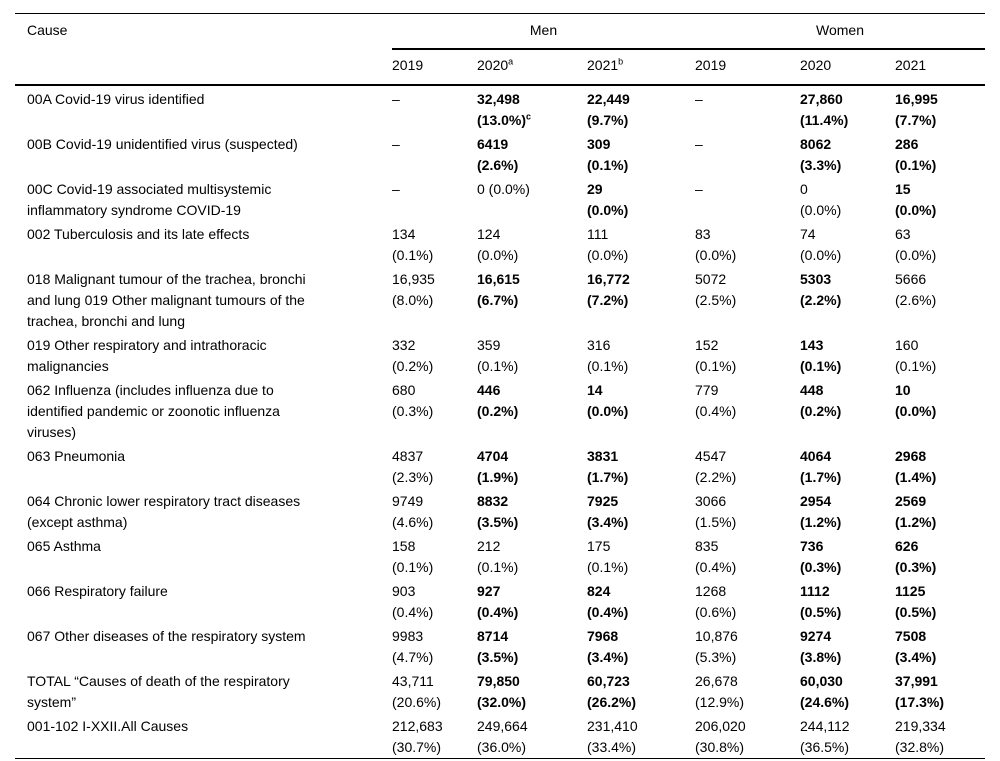  I want to click on death-count: 3831, so click(603, 456).